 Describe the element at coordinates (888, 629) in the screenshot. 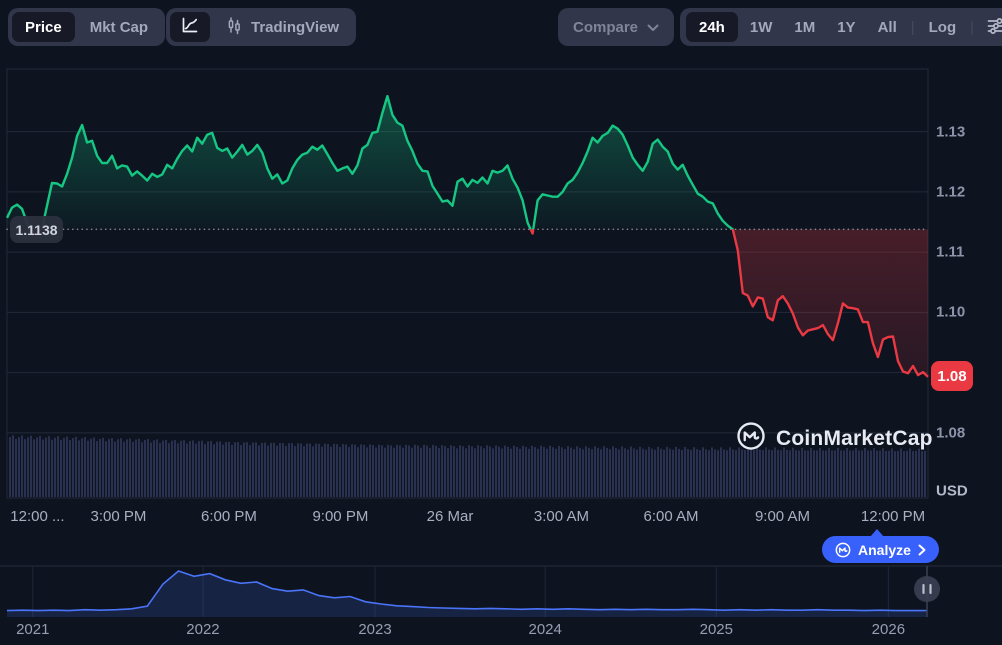

I see `year-label: 2026` at that location.